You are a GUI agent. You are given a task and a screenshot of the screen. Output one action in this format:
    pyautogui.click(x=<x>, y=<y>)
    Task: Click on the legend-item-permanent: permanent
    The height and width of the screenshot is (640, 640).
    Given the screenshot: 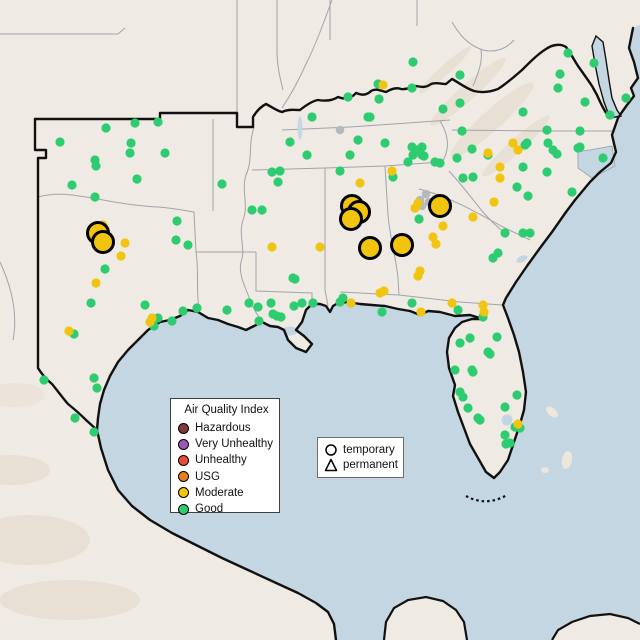 What is the action you would take?
    pyautogui.click(x=361, y=466)
    